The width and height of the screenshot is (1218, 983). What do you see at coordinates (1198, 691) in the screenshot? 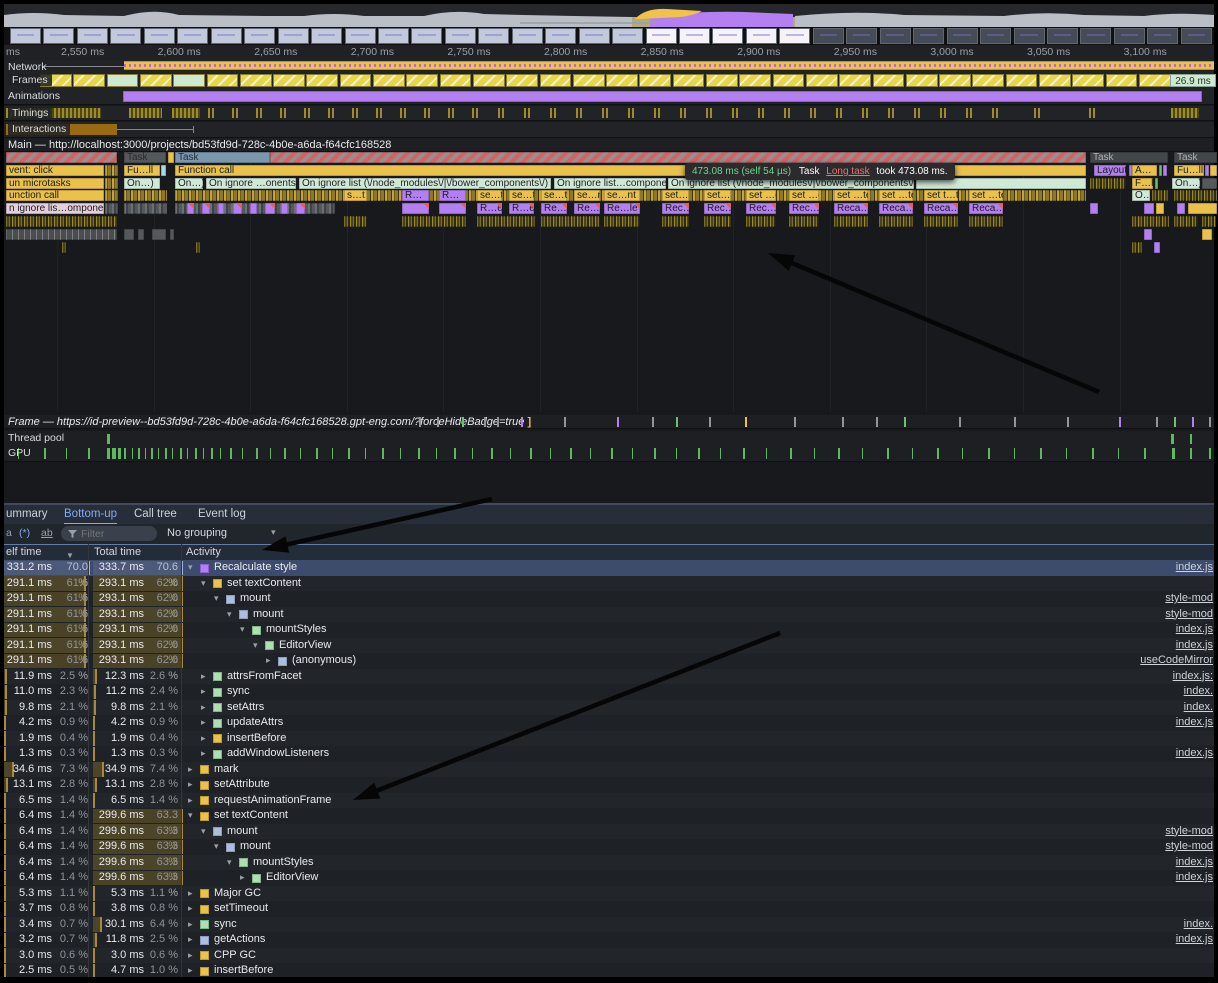
I see `source-link: index.` at bounding box center [1198, 691].